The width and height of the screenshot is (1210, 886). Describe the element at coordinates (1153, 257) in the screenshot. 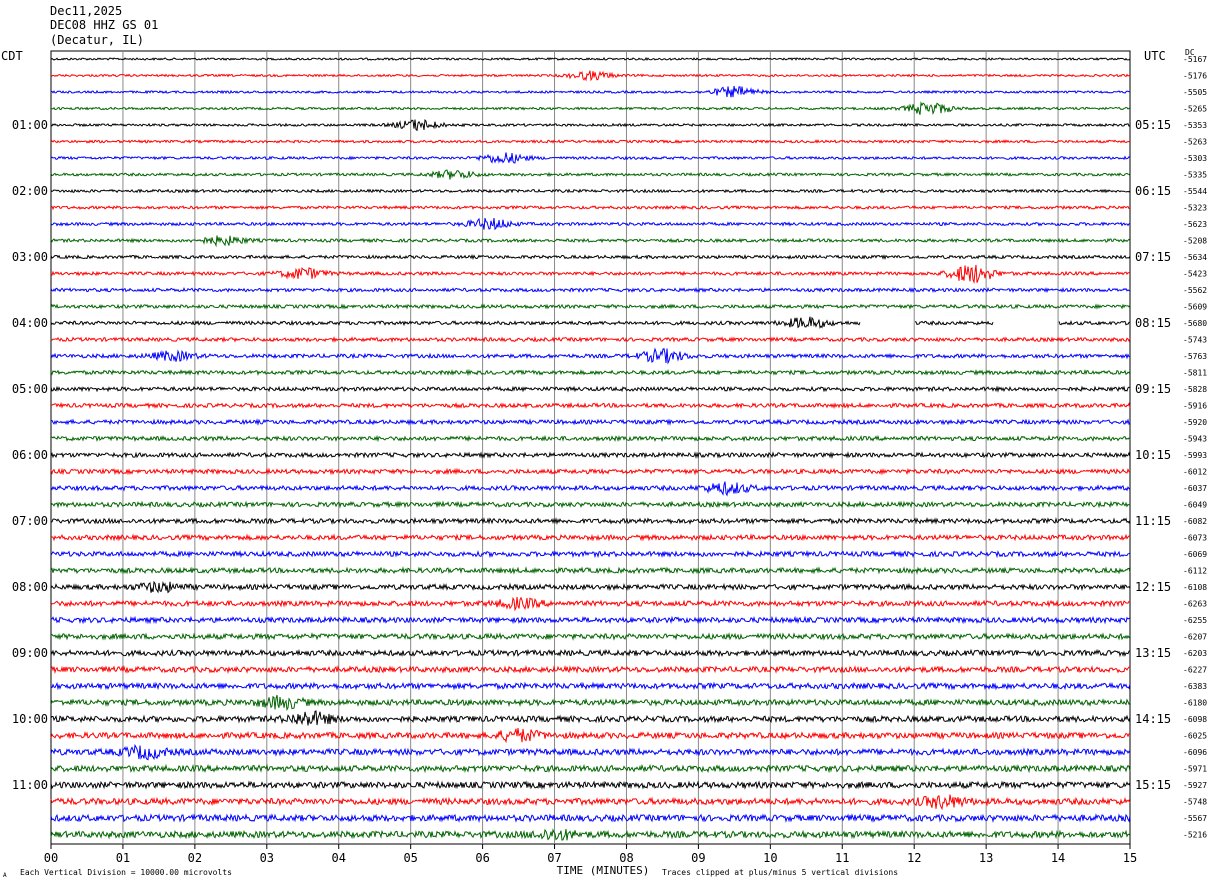

I see `right-hour-label: 07:15` at that location.